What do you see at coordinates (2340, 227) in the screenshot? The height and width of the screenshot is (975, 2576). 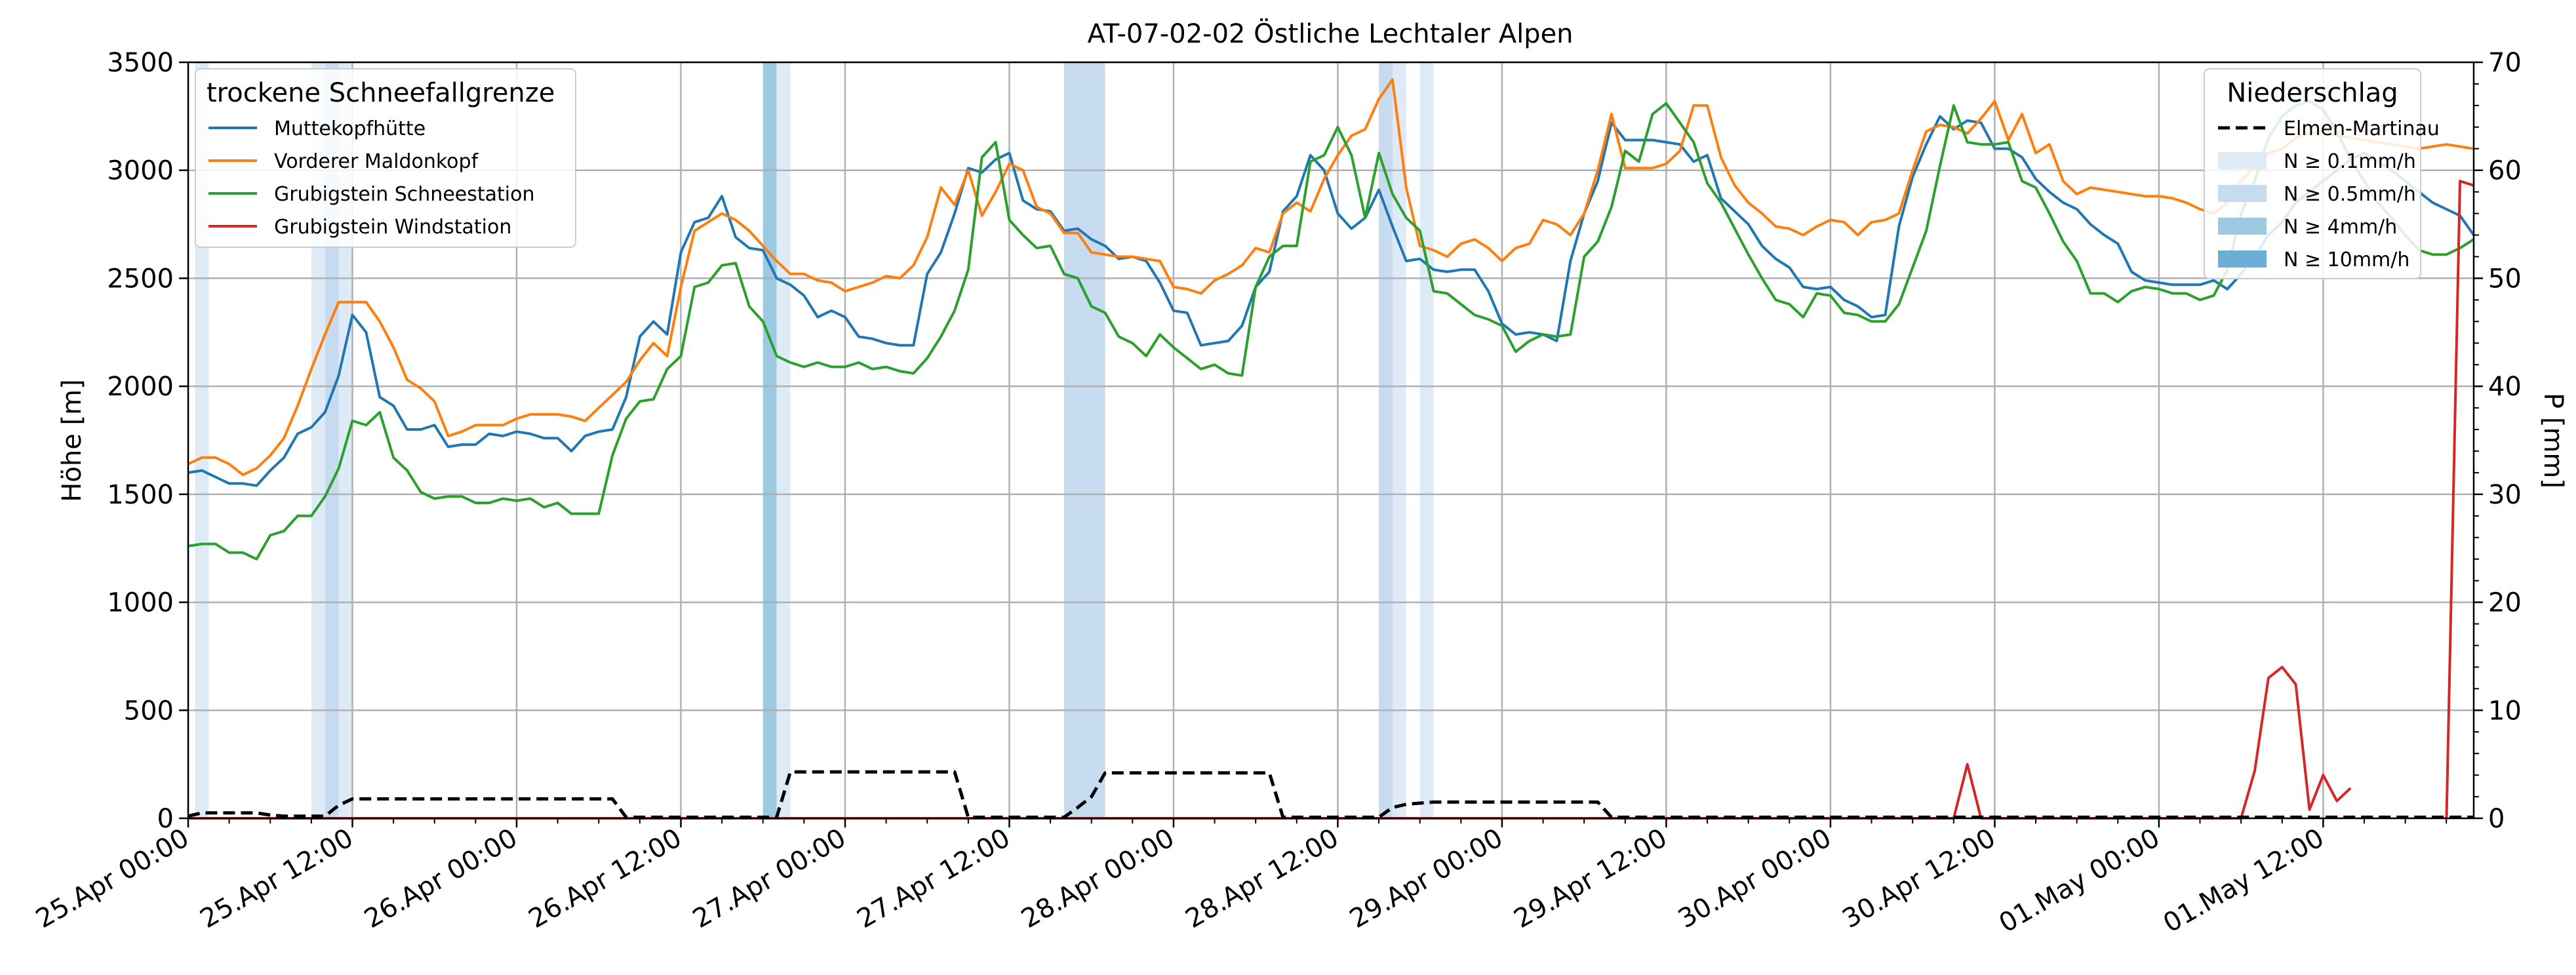 I see `legend-right-label-3: N ≥ 4mm/h` at bounding box center [2340, 227].